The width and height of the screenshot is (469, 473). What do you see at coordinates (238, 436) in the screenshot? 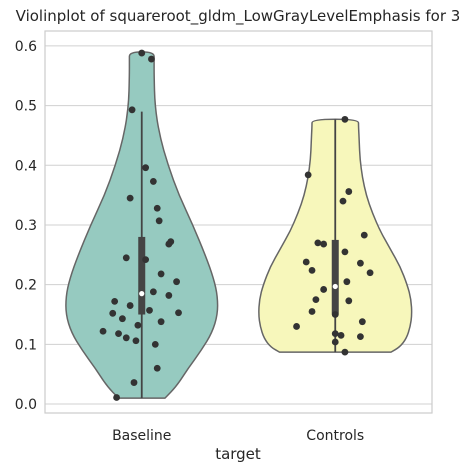
I see `x-axis-ticks: Baseline Controls` at bounding box center [238, 436].